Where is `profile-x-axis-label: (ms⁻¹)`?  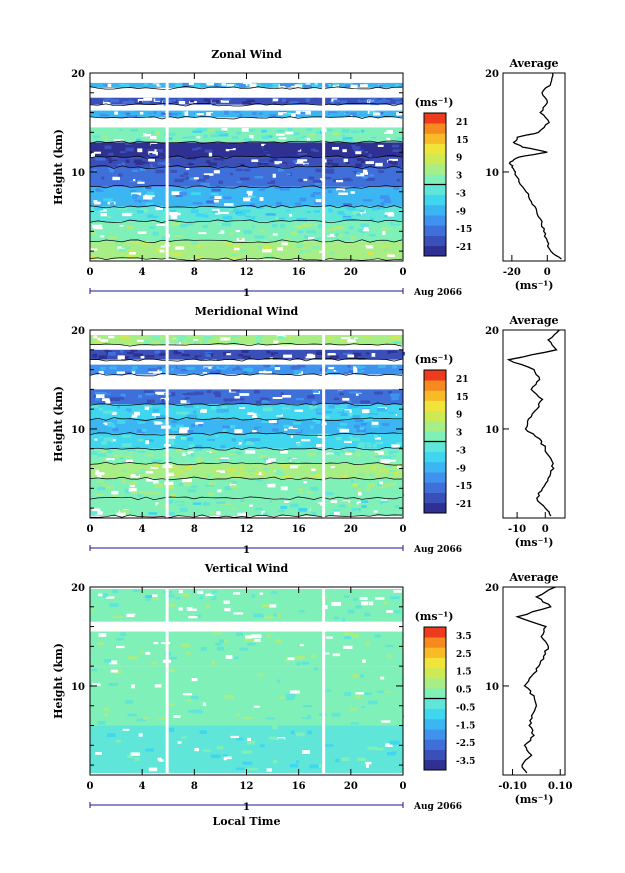 profile-x-axis-label: (ms⁻¹) is located at coordinates (534, 799).